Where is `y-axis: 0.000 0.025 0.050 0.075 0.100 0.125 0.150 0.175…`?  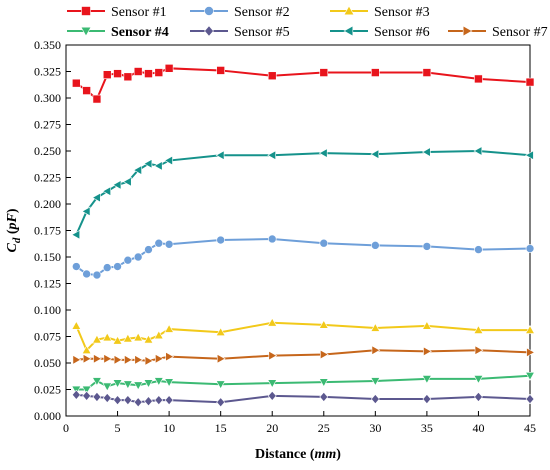
y-axis: 0.000 0.025 0.050 0.075 0.100 0.125 0.150 0.175… is located at coordinates (52, 230).